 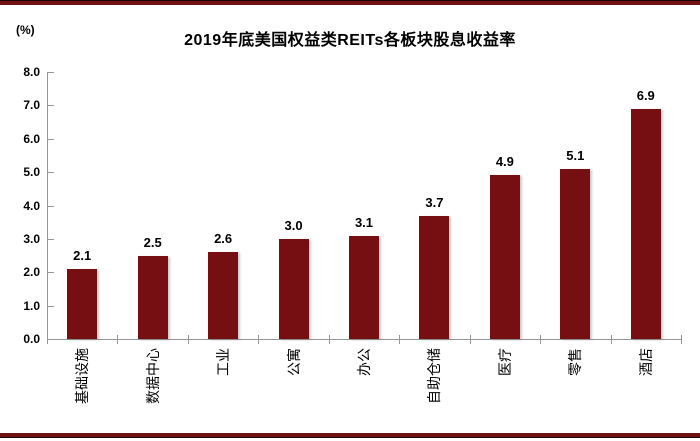 What do you see at coordinates (31, 172) in the screenshot?
I see `y-axis-tick-label: 5.0` at bounding box center [31, 172].